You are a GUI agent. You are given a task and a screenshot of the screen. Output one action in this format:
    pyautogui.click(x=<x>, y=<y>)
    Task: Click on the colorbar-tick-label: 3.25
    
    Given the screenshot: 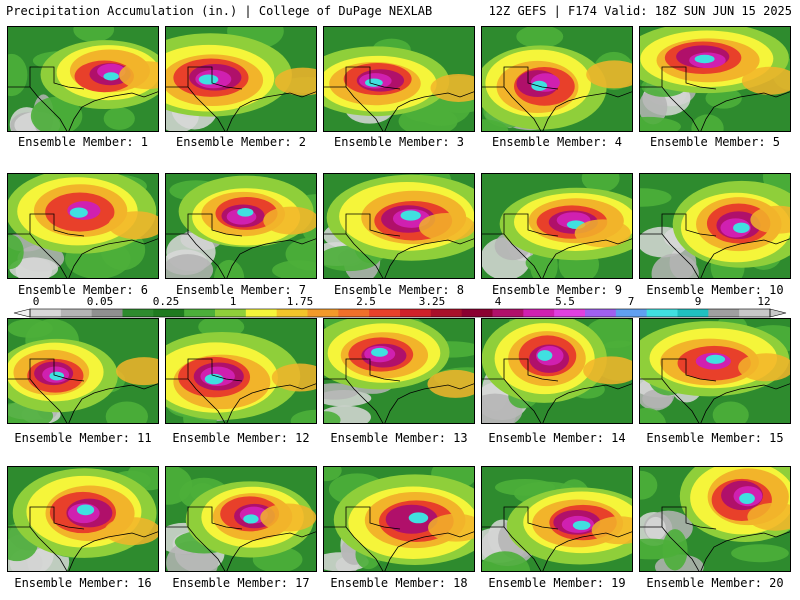 What is the action you would take?
    pyautogui.click(x=432, y=301)
    